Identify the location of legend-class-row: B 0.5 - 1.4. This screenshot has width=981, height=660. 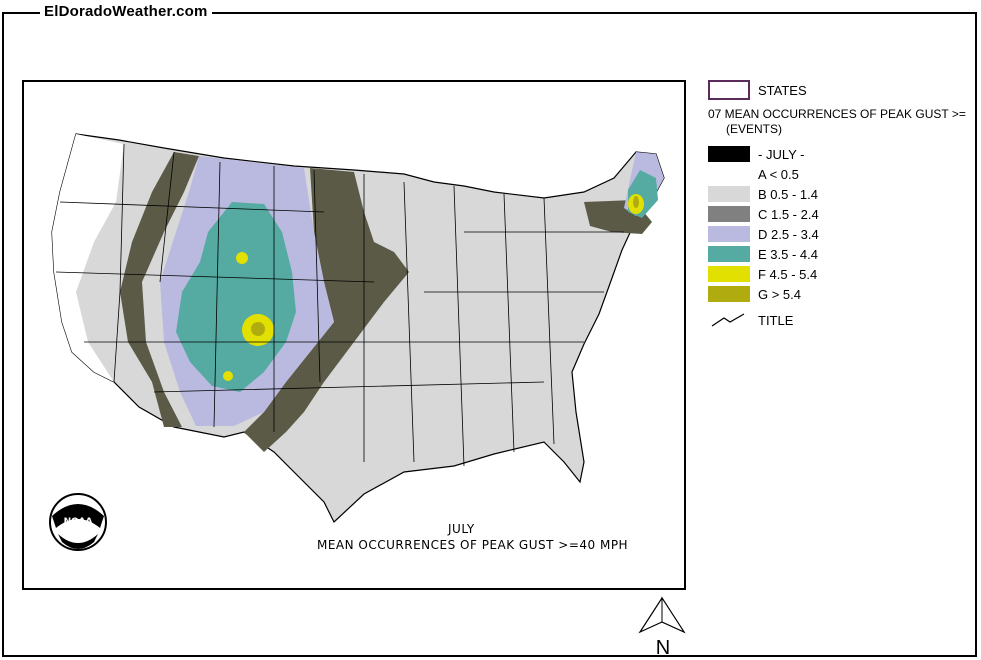
(763, 194).